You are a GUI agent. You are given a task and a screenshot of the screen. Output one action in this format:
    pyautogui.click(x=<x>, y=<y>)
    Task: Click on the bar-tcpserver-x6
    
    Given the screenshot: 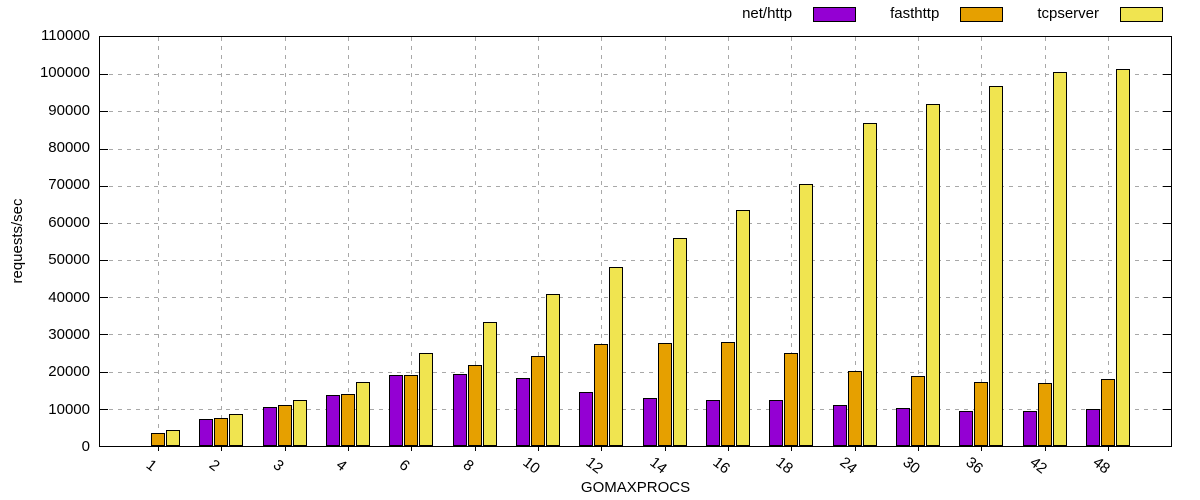 What is the action you would take?
    pyautogui.click(x=426, y=399)
    